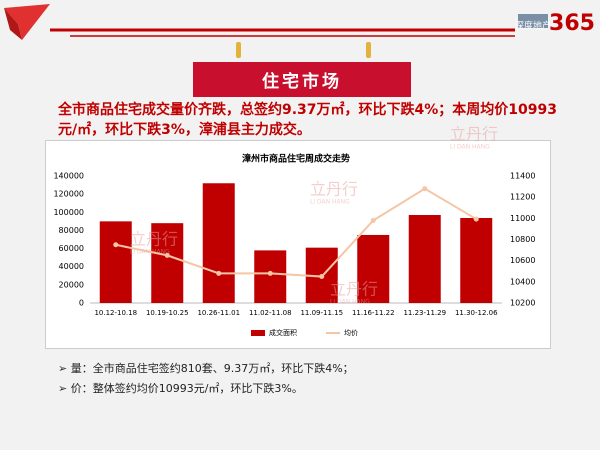 The image size is (600, 450). What do you see at coordinates (71, 248) in the screenshot?
I see `y-tick-label: 60000` at bounding box center [71, 248].